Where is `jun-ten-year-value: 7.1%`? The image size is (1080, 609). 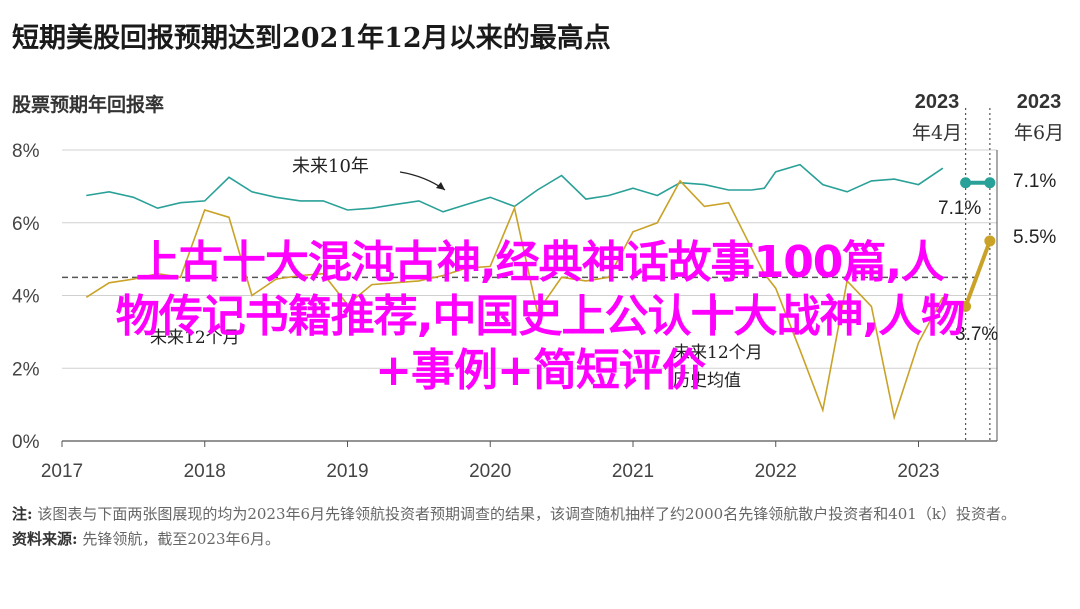
jun-ten-year-value: 7.1% is located at coordinates (1034, 181).